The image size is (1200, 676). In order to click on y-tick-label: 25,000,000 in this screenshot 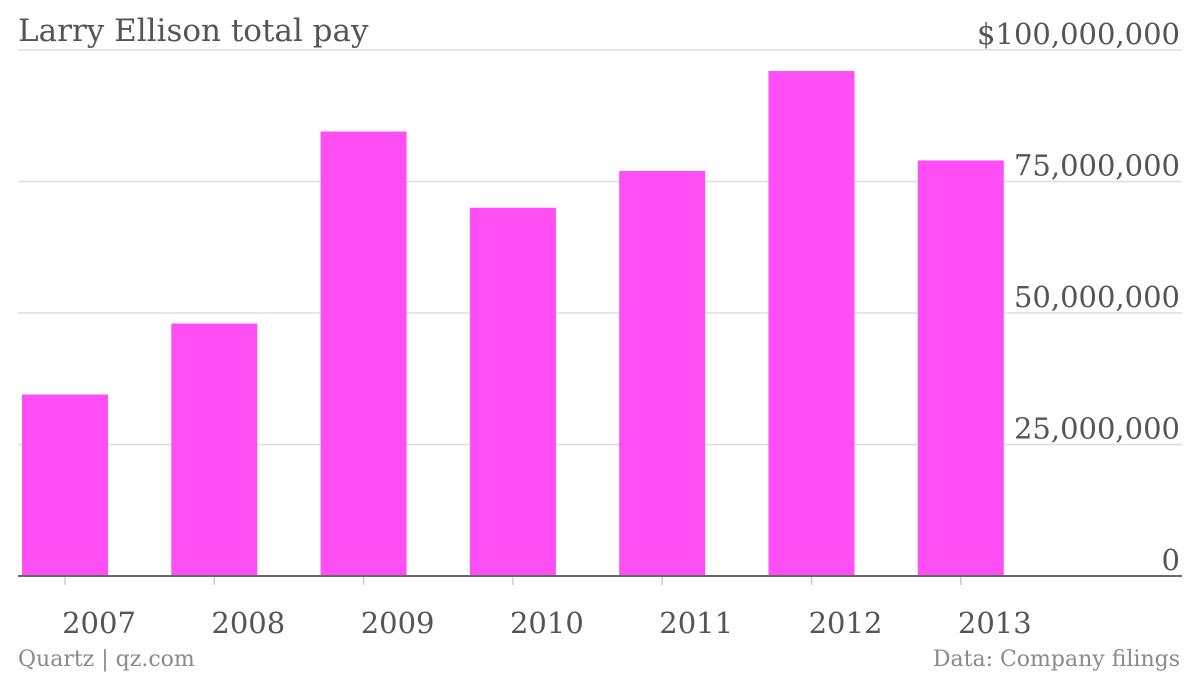, I will do `click(1097, 429)`.